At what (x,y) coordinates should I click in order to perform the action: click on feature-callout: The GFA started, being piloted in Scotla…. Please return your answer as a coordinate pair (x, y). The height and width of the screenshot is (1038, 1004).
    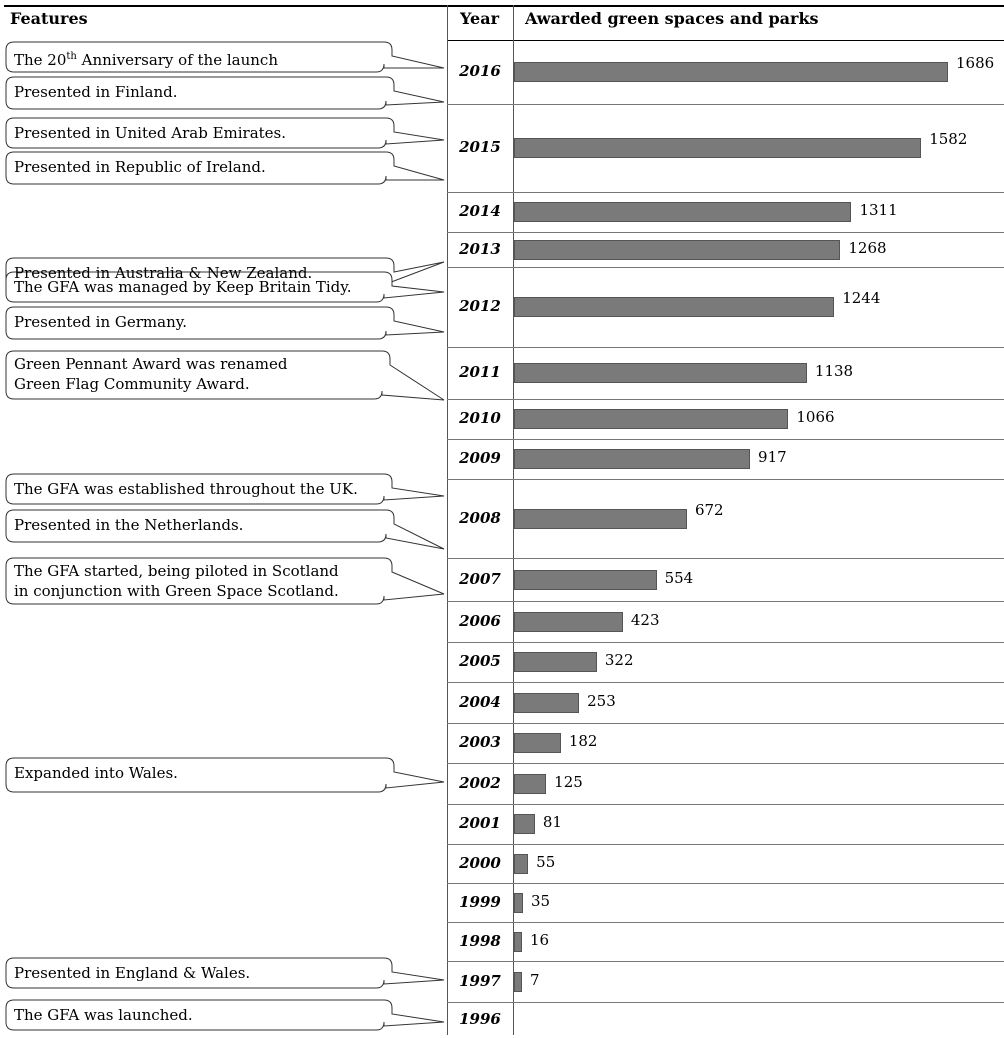
    Looking at the image, I should click on (176, 581).